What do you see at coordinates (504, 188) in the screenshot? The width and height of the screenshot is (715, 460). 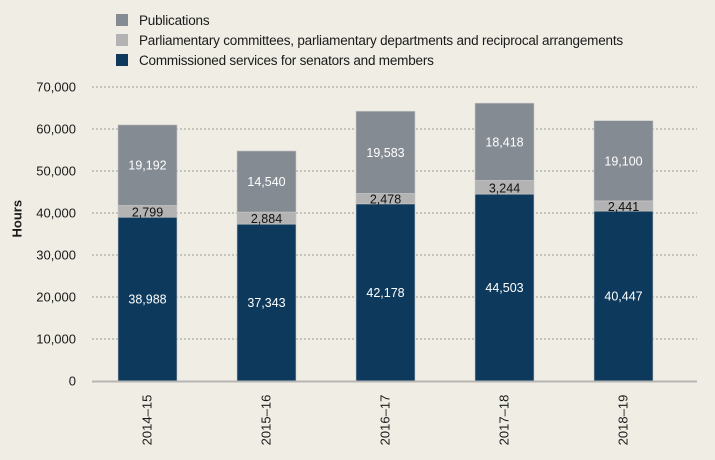 I see `data-label: 3,244` at bounding box center [504, 188].